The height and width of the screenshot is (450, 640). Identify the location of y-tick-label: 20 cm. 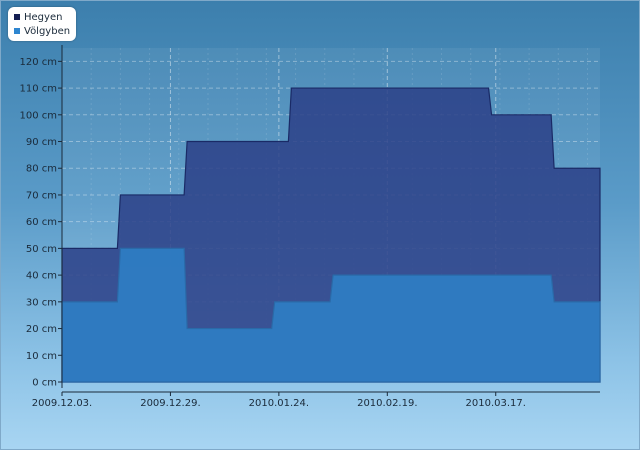
(41, 329).